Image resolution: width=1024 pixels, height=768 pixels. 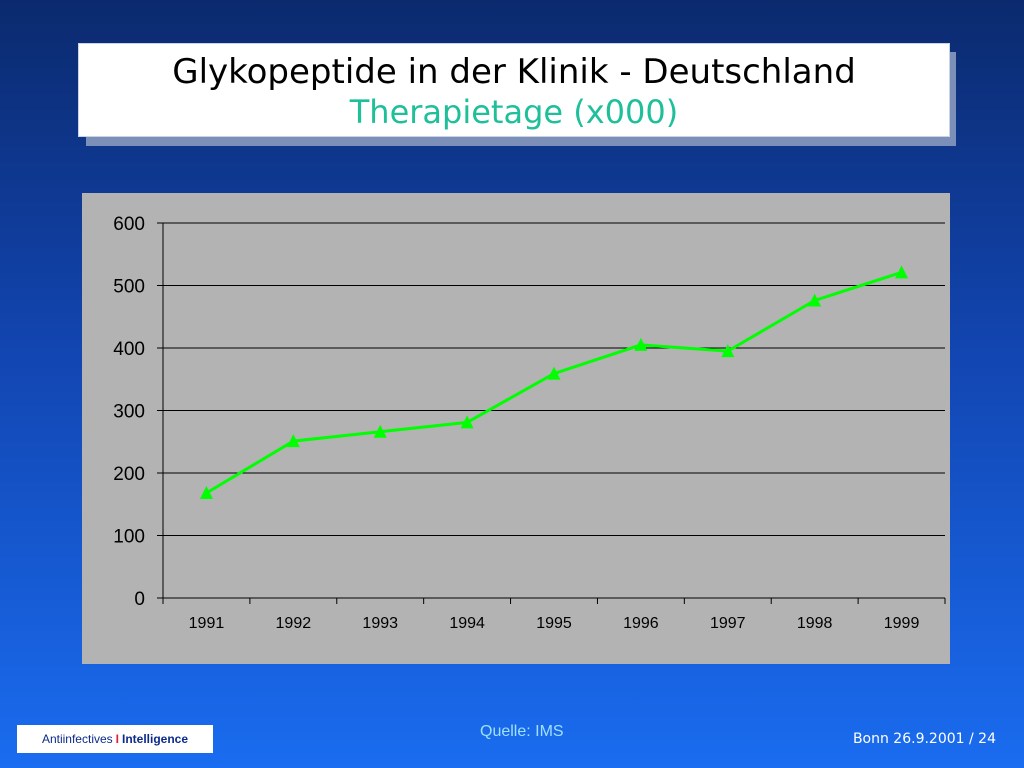 I want to click on slide-subtitle: Therapietage (x000), so click(x=514, y=112).